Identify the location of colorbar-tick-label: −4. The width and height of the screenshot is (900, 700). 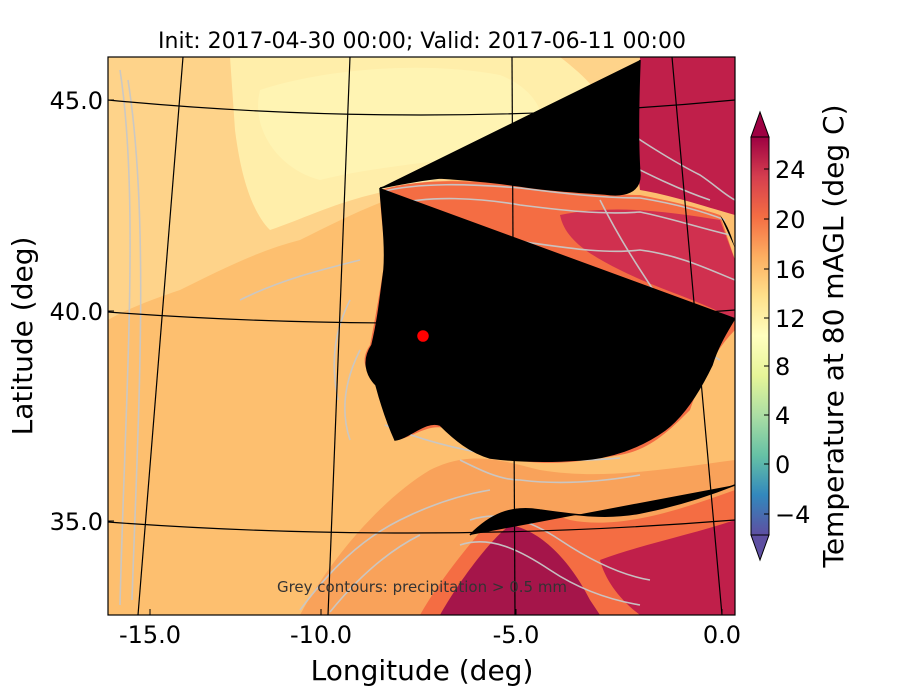
(792, 515).